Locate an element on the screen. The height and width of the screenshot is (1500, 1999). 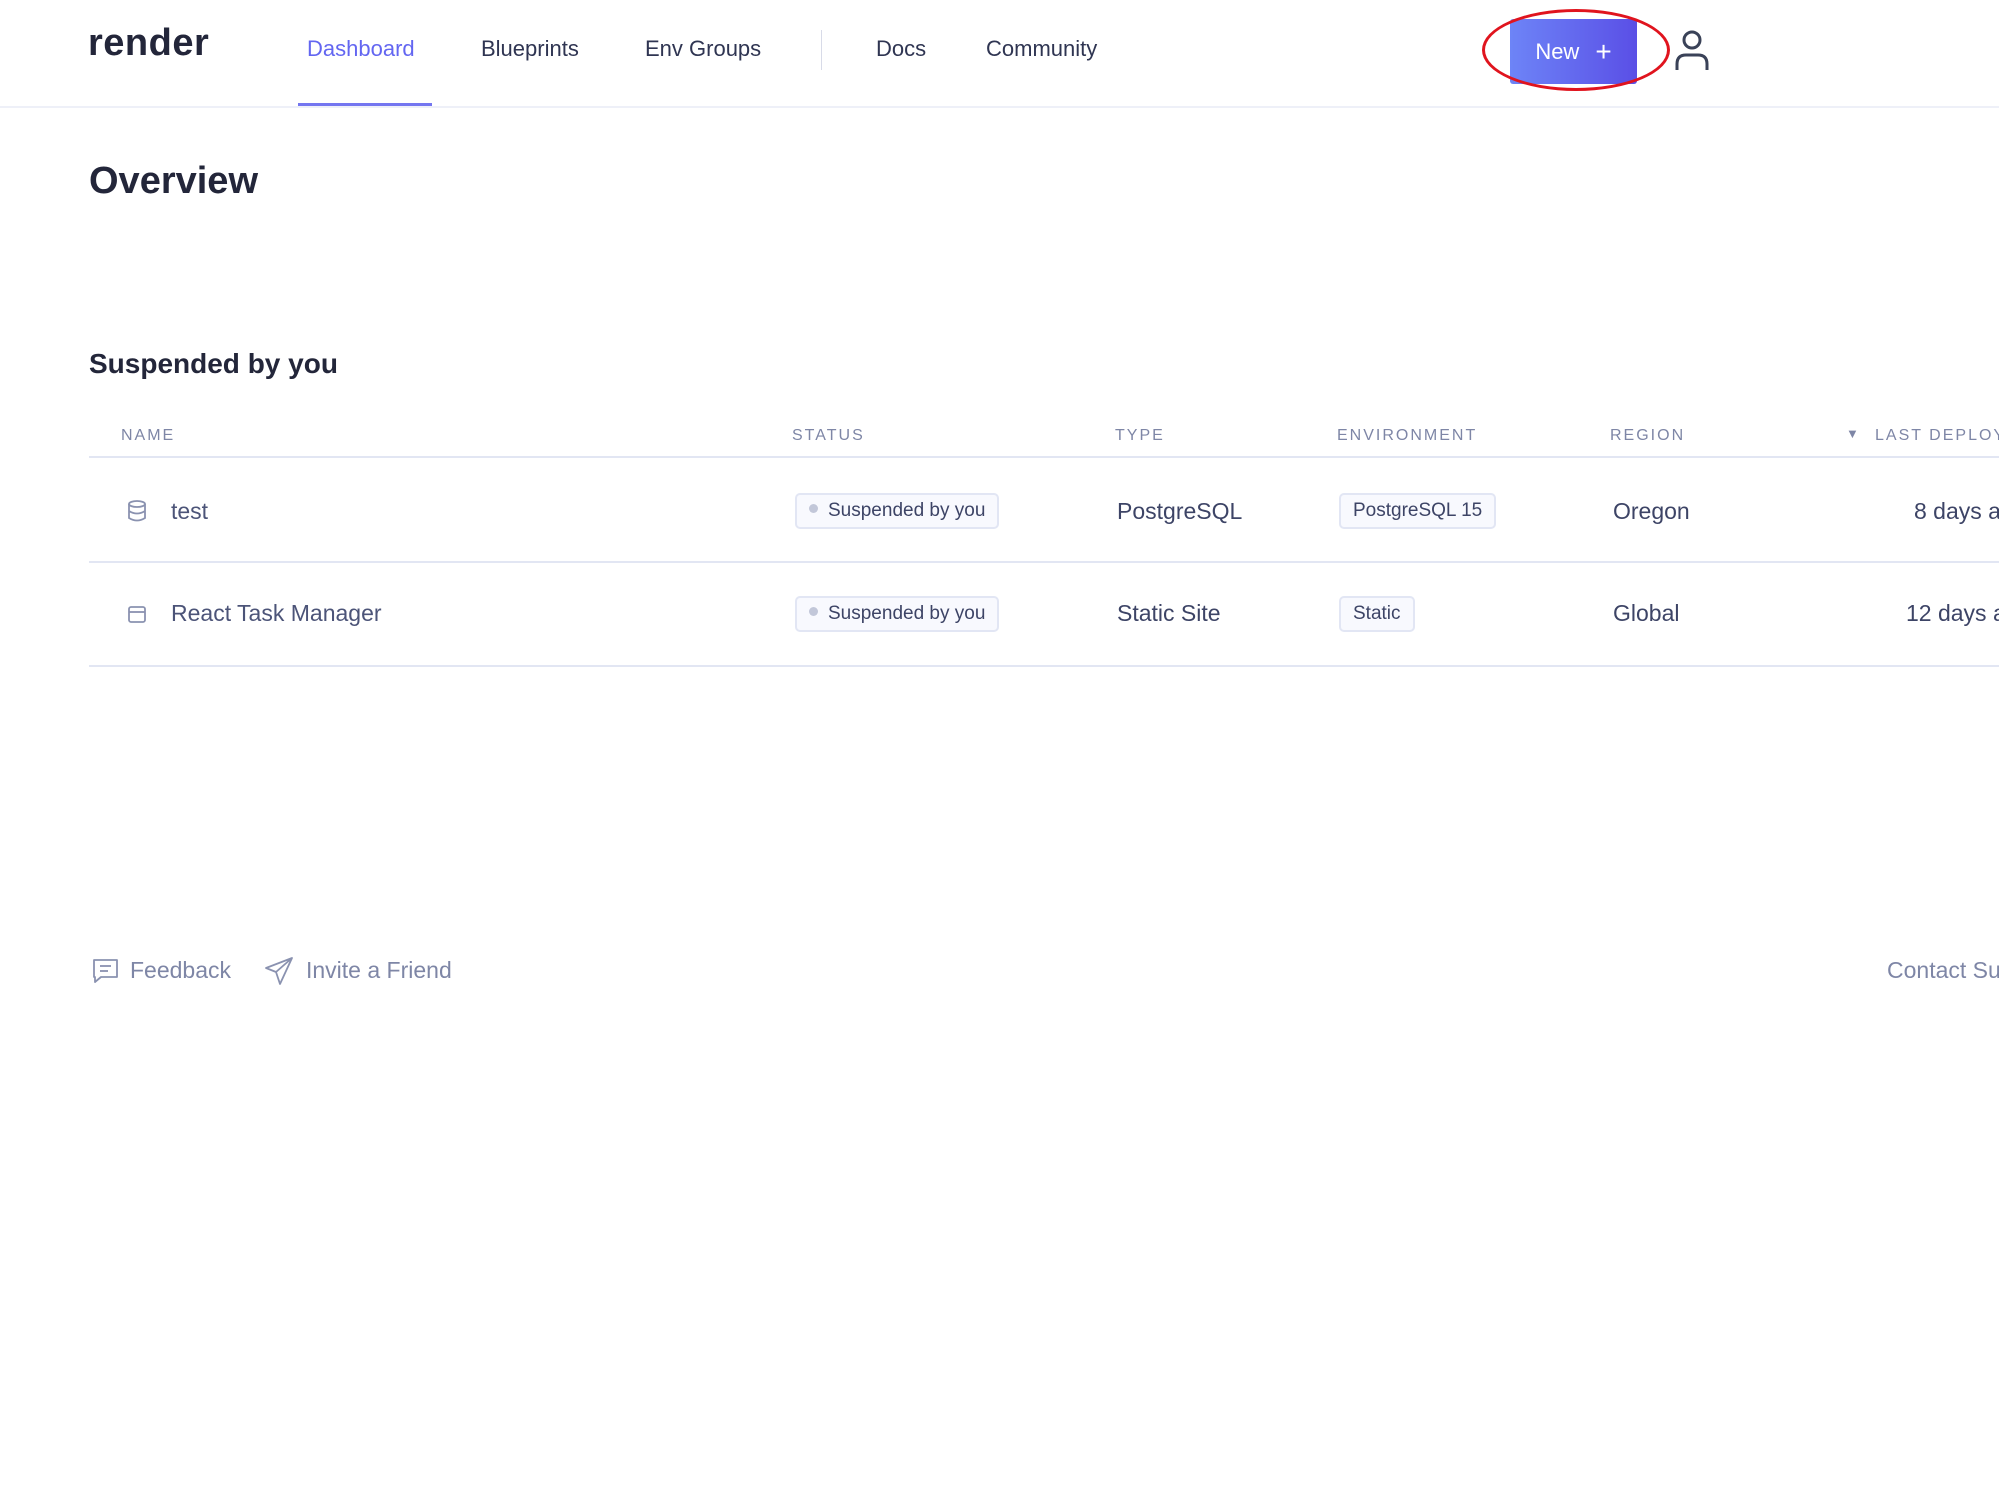
column-header-region: REGION is located at coordinates (1648, 435).